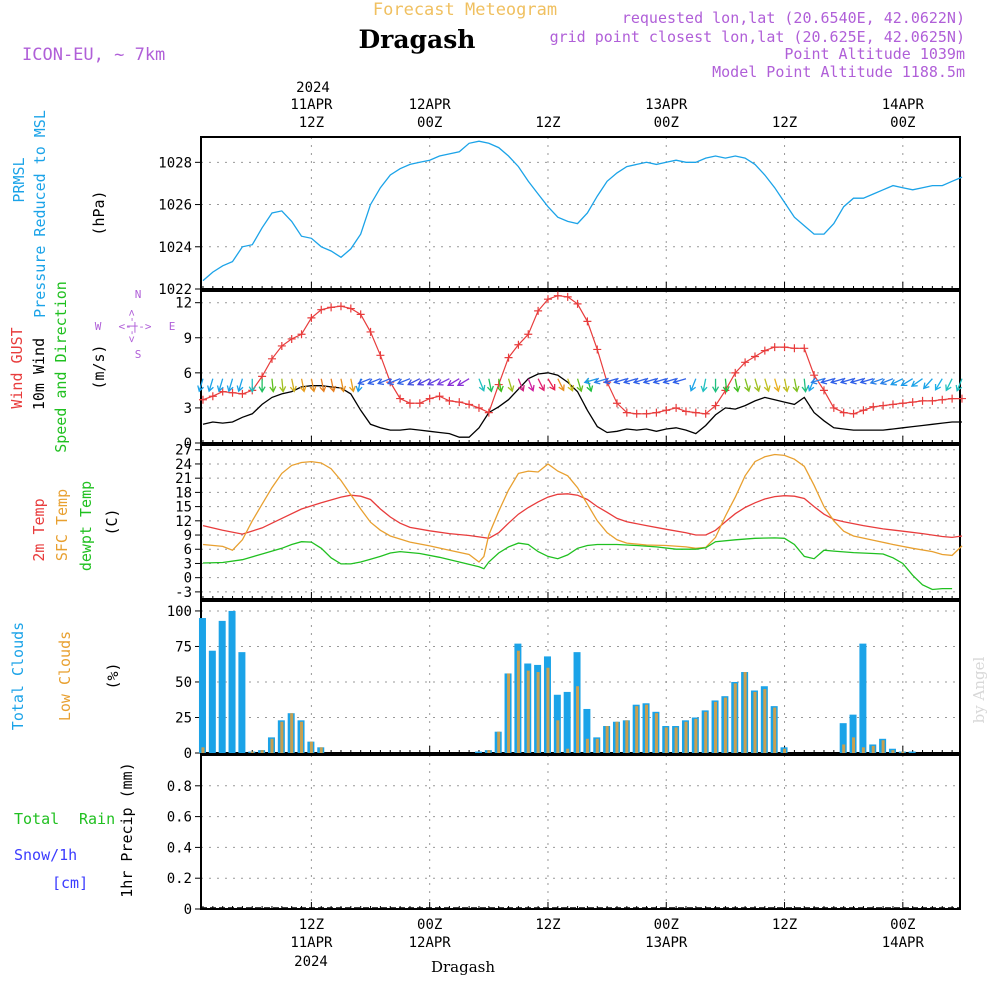 The width and height of the screenshot is (1000, 1000). I want to click on model-altitude: Model Point Altitude 1188.5m, so click(838, 72).